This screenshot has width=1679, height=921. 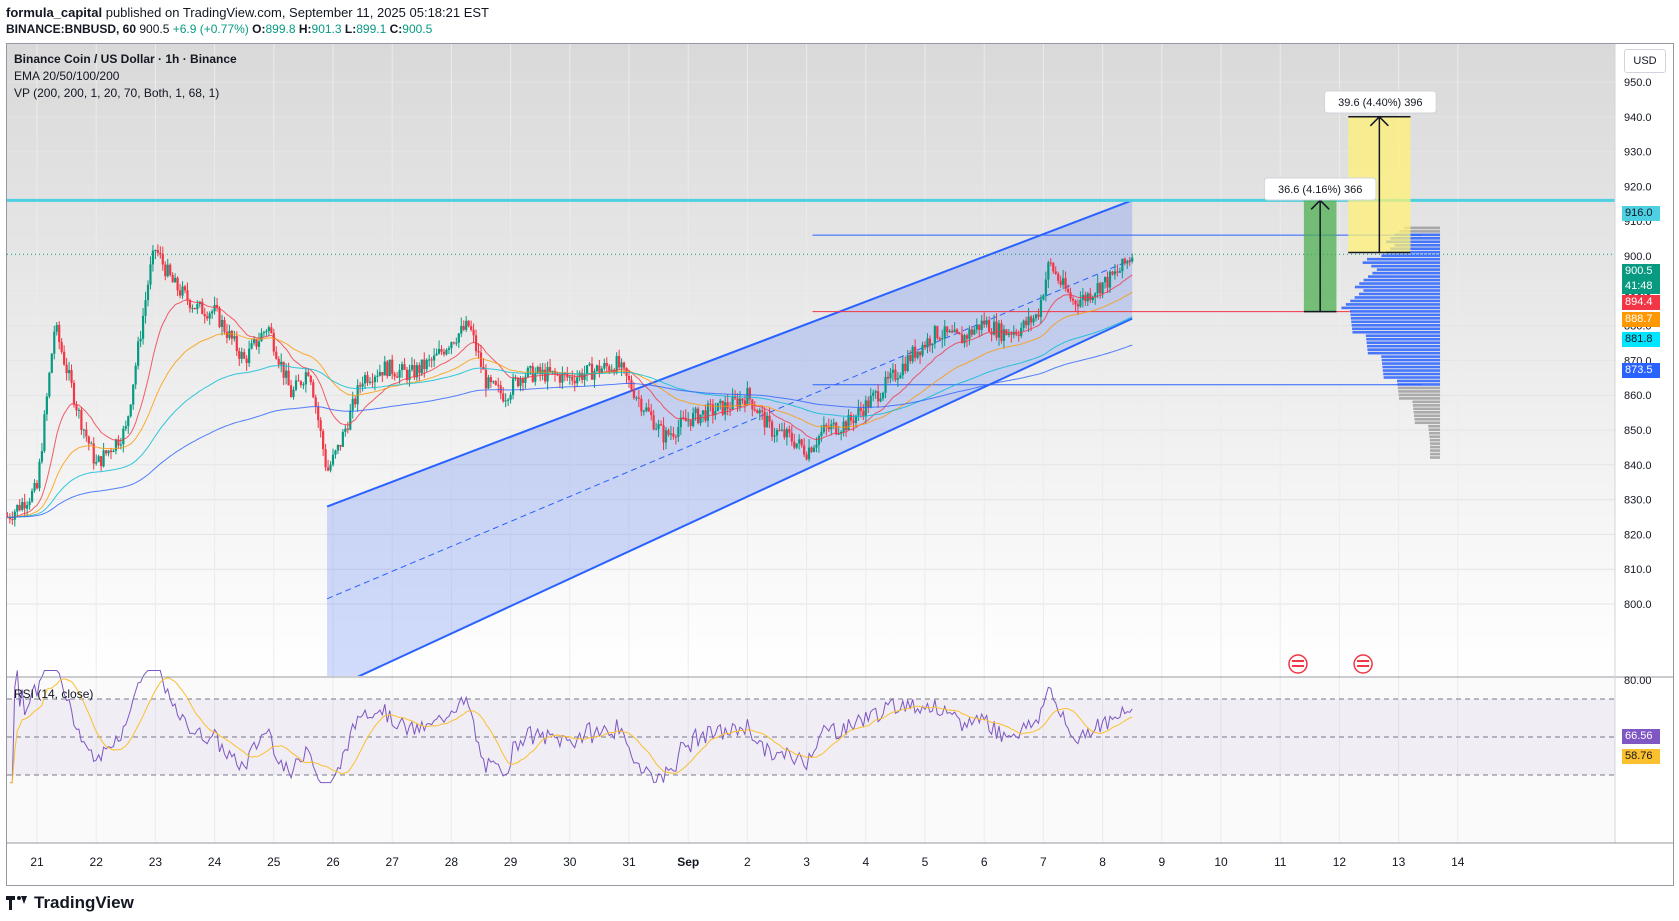 What do you see at coordinates (67, 76) in the screenshot?
I see `ema-legend: EMA 20/50/100/200` at bounding box center [67, 76].